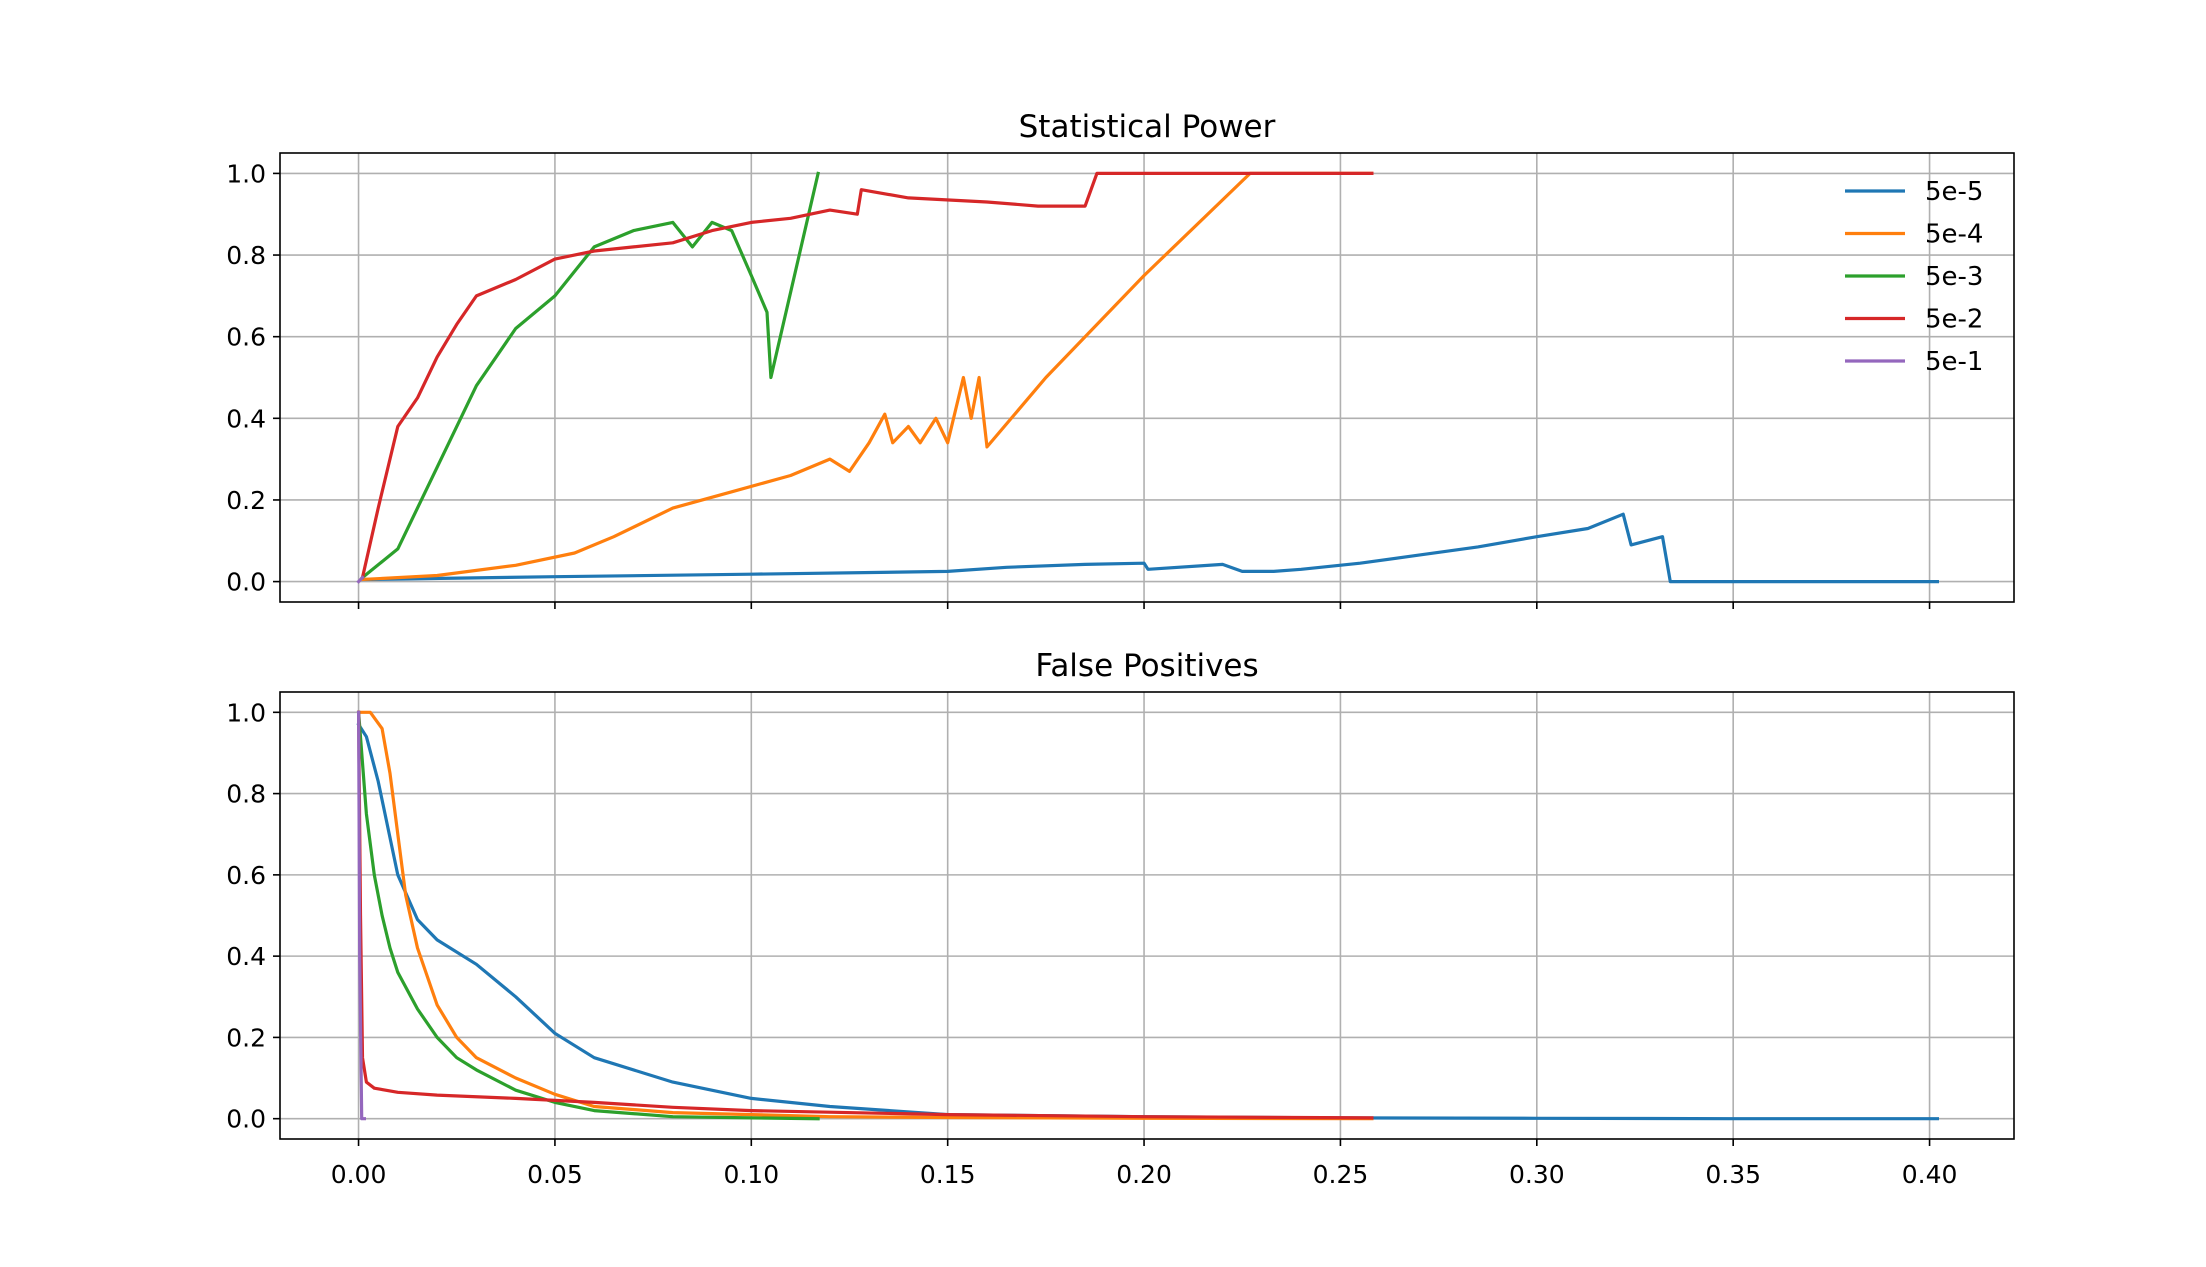 The width and height of the screenshot is (2206, 1267). What do you see at coordinates (246, 255) in the screenshot?
I see `power-y-tick-label: 0.8` at bounding box center [246, 255].